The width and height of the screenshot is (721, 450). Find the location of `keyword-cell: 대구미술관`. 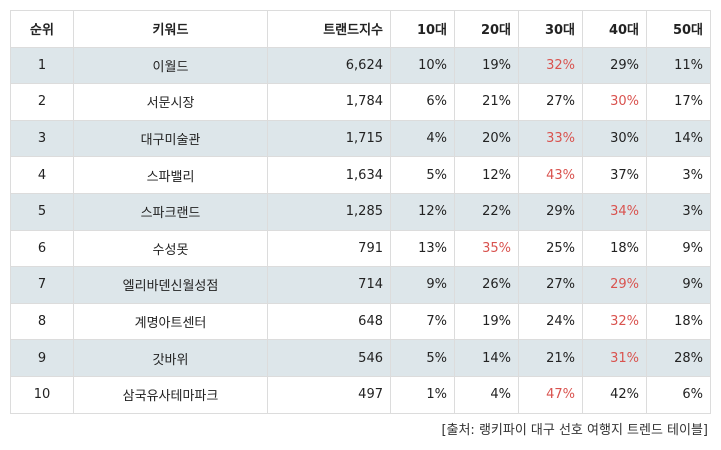

keyword-cell: 대구미술관 is located at coordinates (170, 138).